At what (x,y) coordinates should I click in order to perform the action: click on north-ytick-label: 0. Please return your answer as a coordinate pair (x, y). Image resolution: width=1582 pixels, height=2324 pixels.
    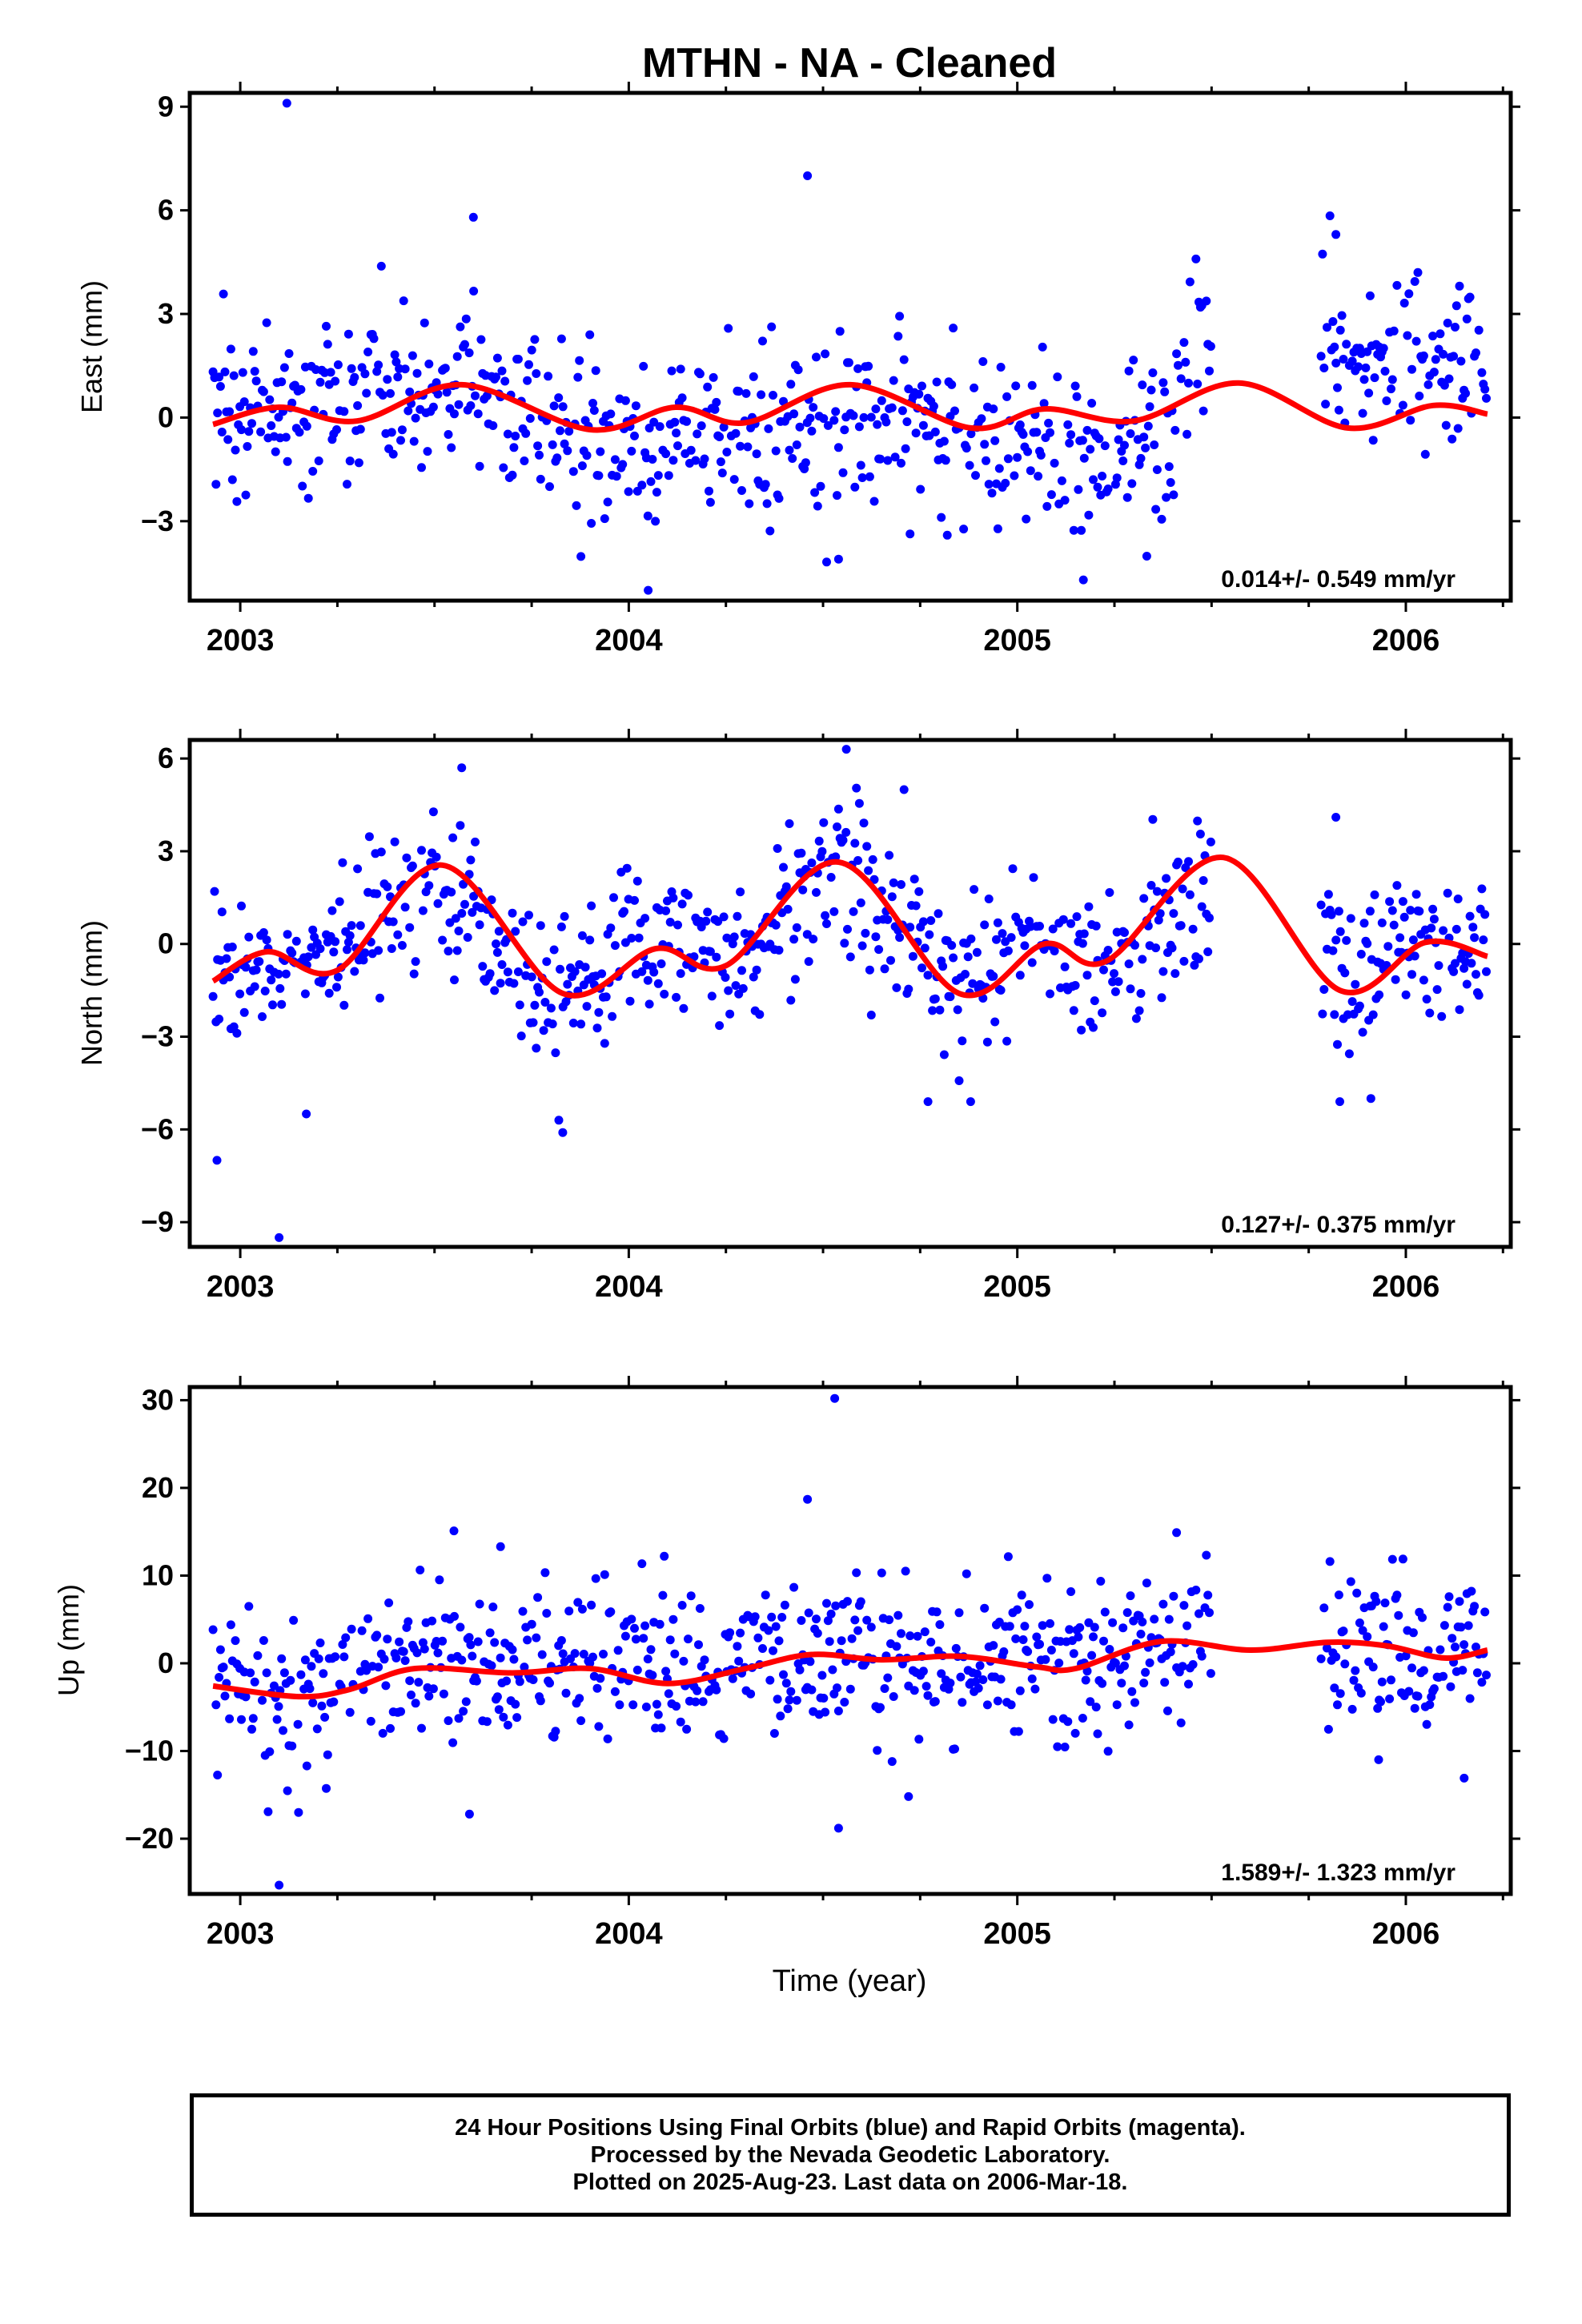
    Looking at the image, I should click on (166, 944).